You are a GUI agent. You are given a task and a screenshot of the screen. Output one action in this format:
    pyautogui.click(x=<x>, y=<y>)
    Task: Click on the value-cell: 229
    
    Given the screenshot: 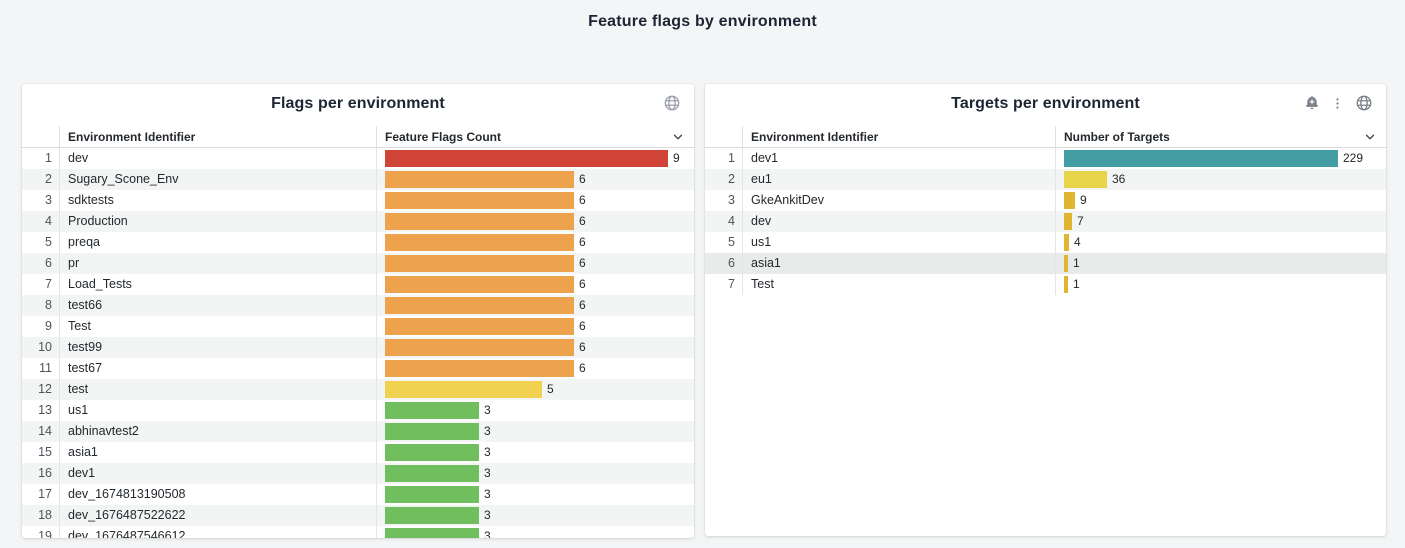 What is the action you would take?
    pyautogui.click(x=1220, y=158)
    